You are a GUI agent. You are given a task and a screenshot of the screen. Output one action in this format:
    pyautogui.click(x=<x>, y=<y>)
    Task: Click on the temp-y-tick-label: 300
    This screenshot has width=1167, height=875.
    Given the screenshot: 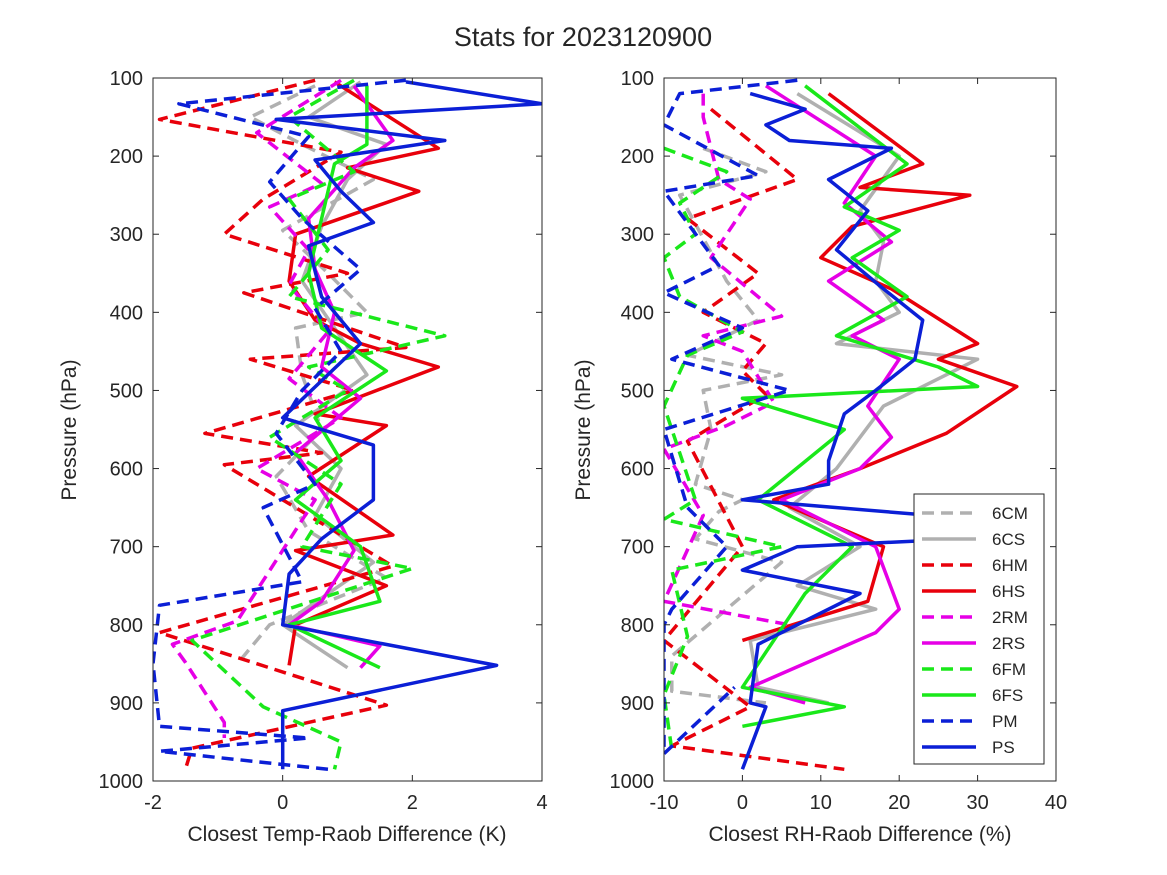 What is the action you would take?
    pyautogui.click(x=126, y=235)
    